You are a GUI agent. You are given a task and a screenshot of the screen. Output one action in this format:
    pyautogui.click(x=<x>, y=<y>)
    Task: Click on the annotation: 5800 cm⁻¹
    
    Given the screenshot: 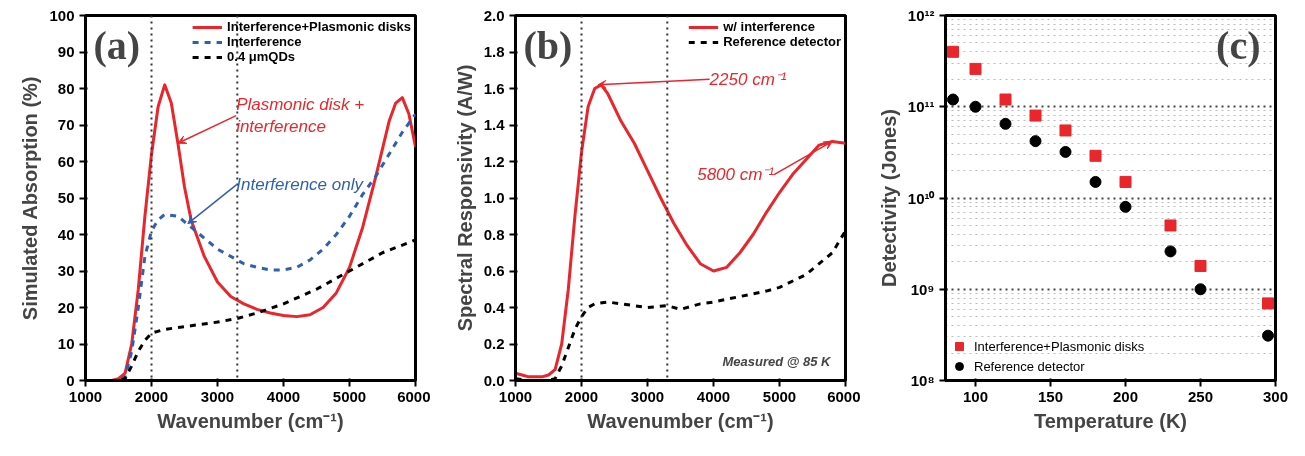 What is the action you would take?
    pyautogui.click(x=736, y=175)
    